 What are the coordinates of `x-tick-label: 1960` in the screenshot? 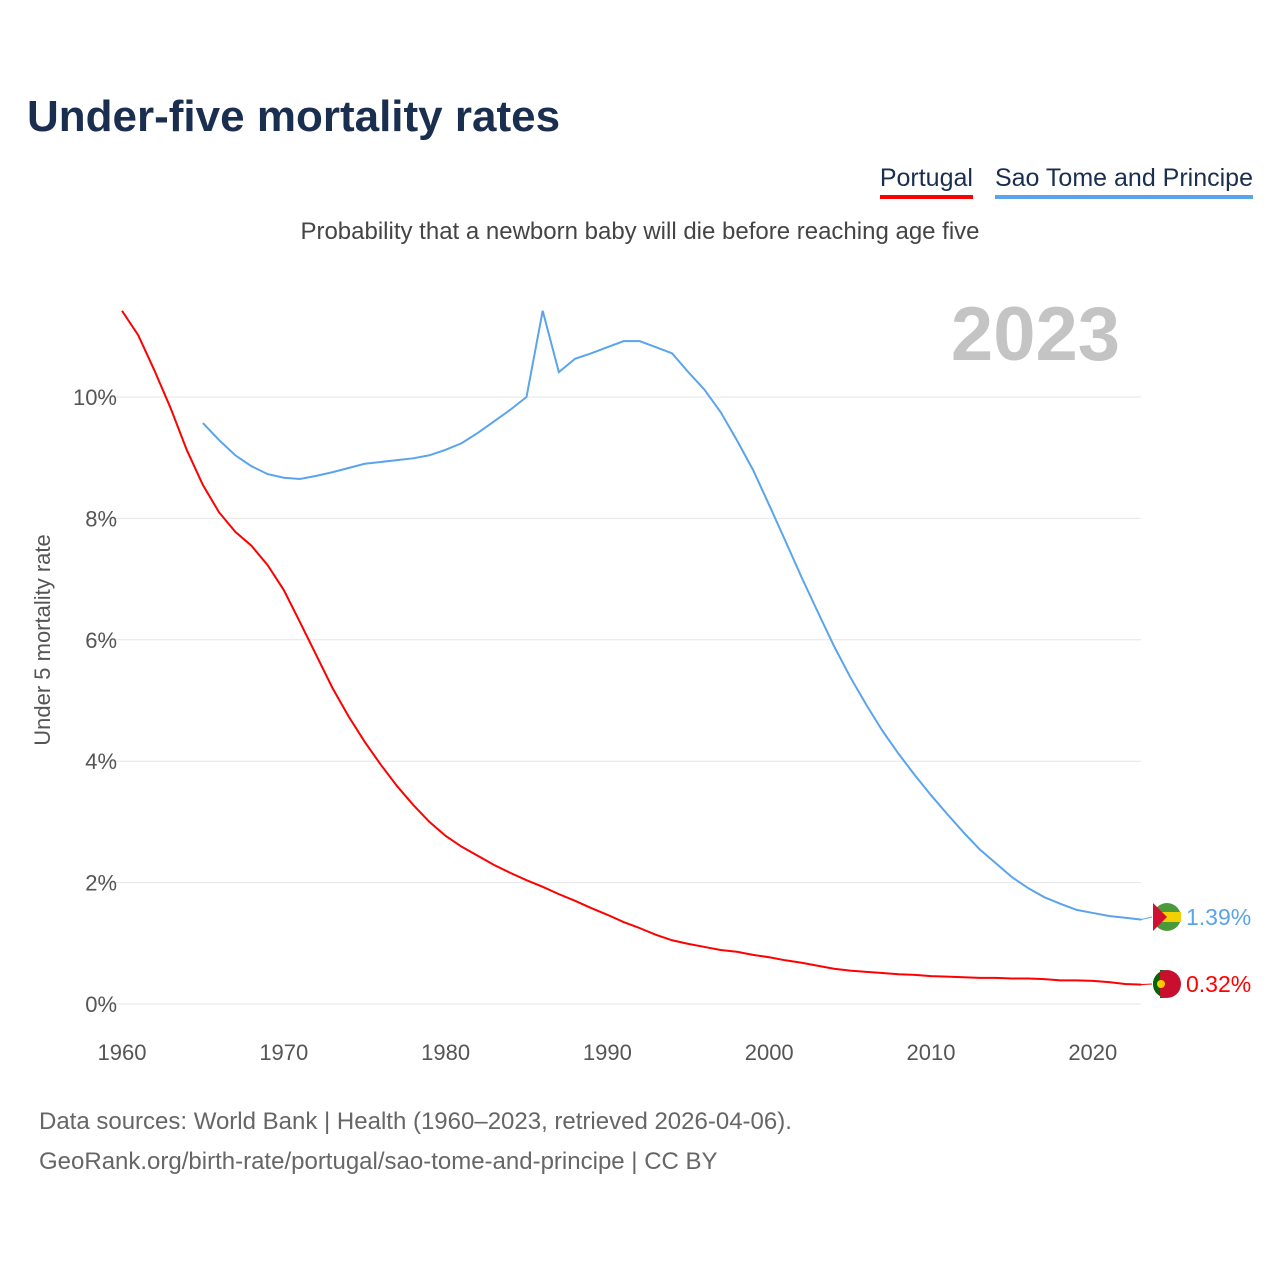 It's located at (122, 1052).